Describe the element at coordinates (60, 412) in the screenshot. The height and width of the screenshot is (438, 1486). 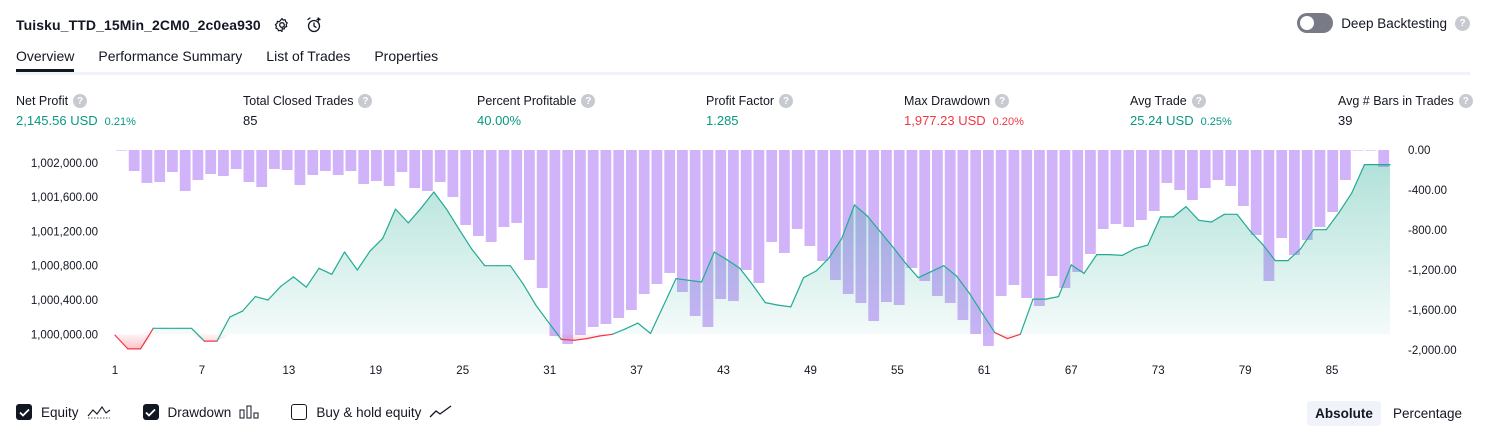
I see `legend-label: Equity` at that location.